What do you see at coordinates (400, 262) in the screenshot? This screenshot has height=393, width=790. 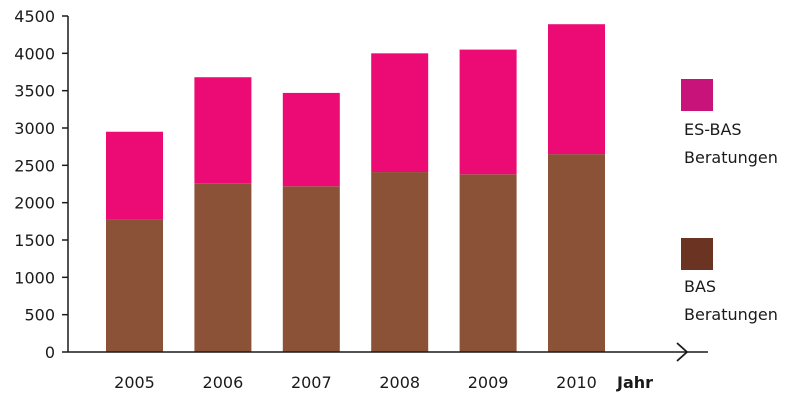 I see `bar-bas-2008` at bounding box center [400, 262].